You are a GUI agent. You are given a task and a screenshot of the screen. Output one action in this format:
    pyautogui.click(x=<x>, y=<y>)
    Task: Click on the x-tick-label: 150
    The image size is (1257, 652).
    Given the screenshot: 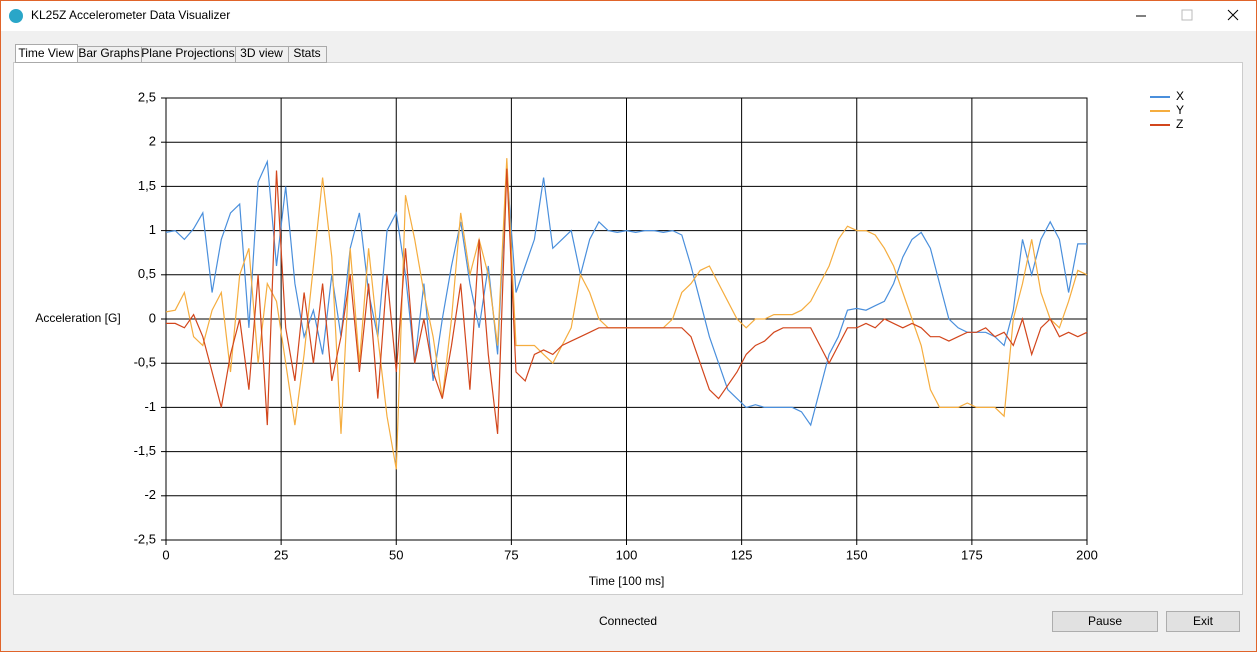 What is the action you would take?
    pyautogui.click(x=857, y=554)
    